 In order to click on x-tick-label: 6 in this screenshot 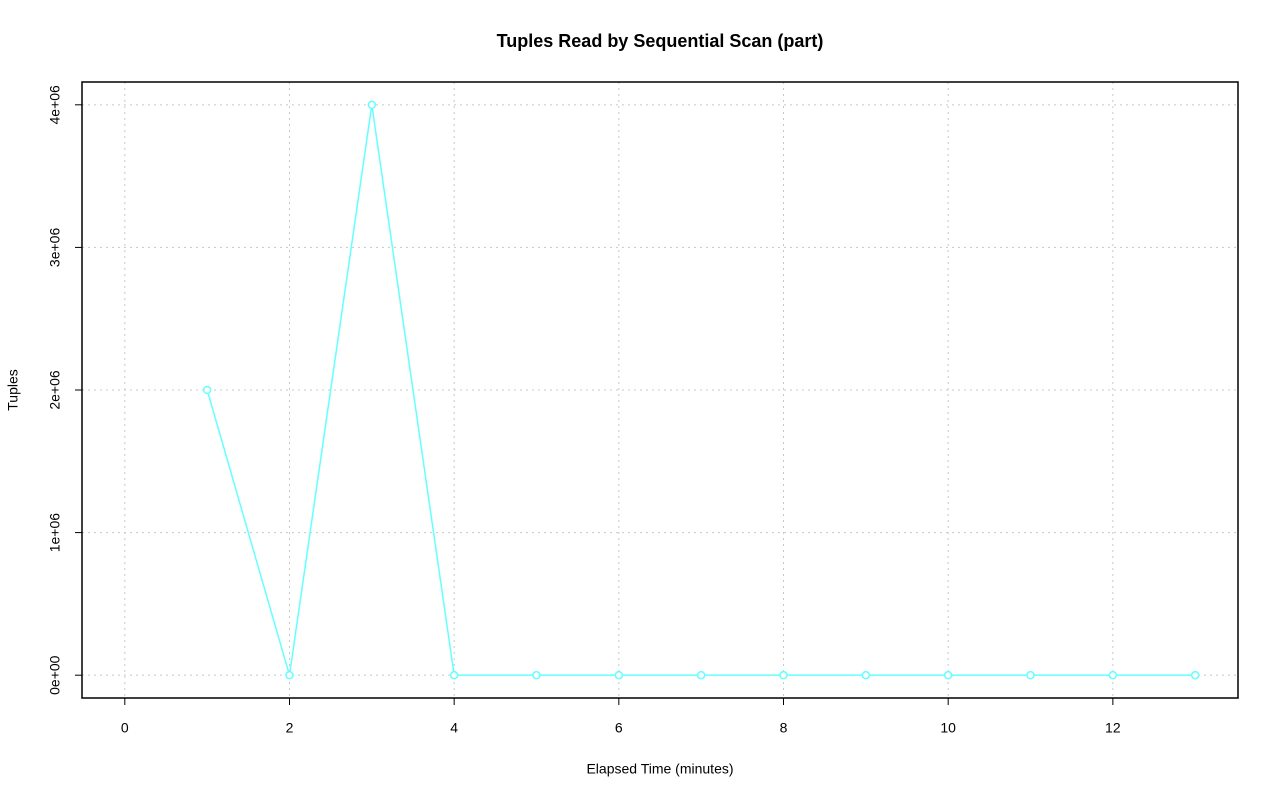, I will do `click(619, 728)`.